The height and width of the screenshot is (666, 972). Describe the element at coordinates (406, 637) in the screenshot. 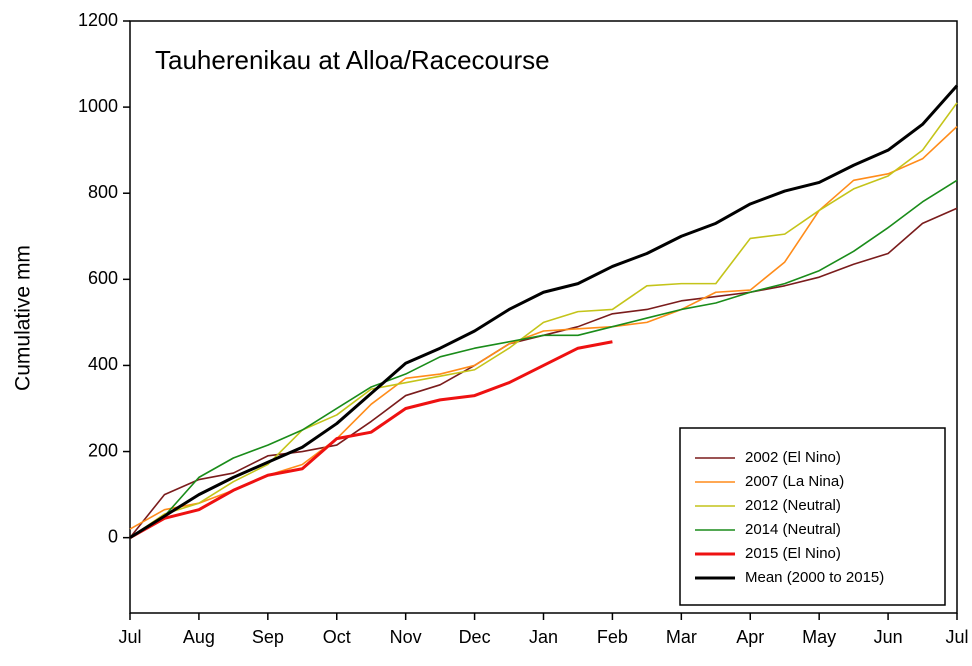

I see `x-tick-label: Nov` at that location.